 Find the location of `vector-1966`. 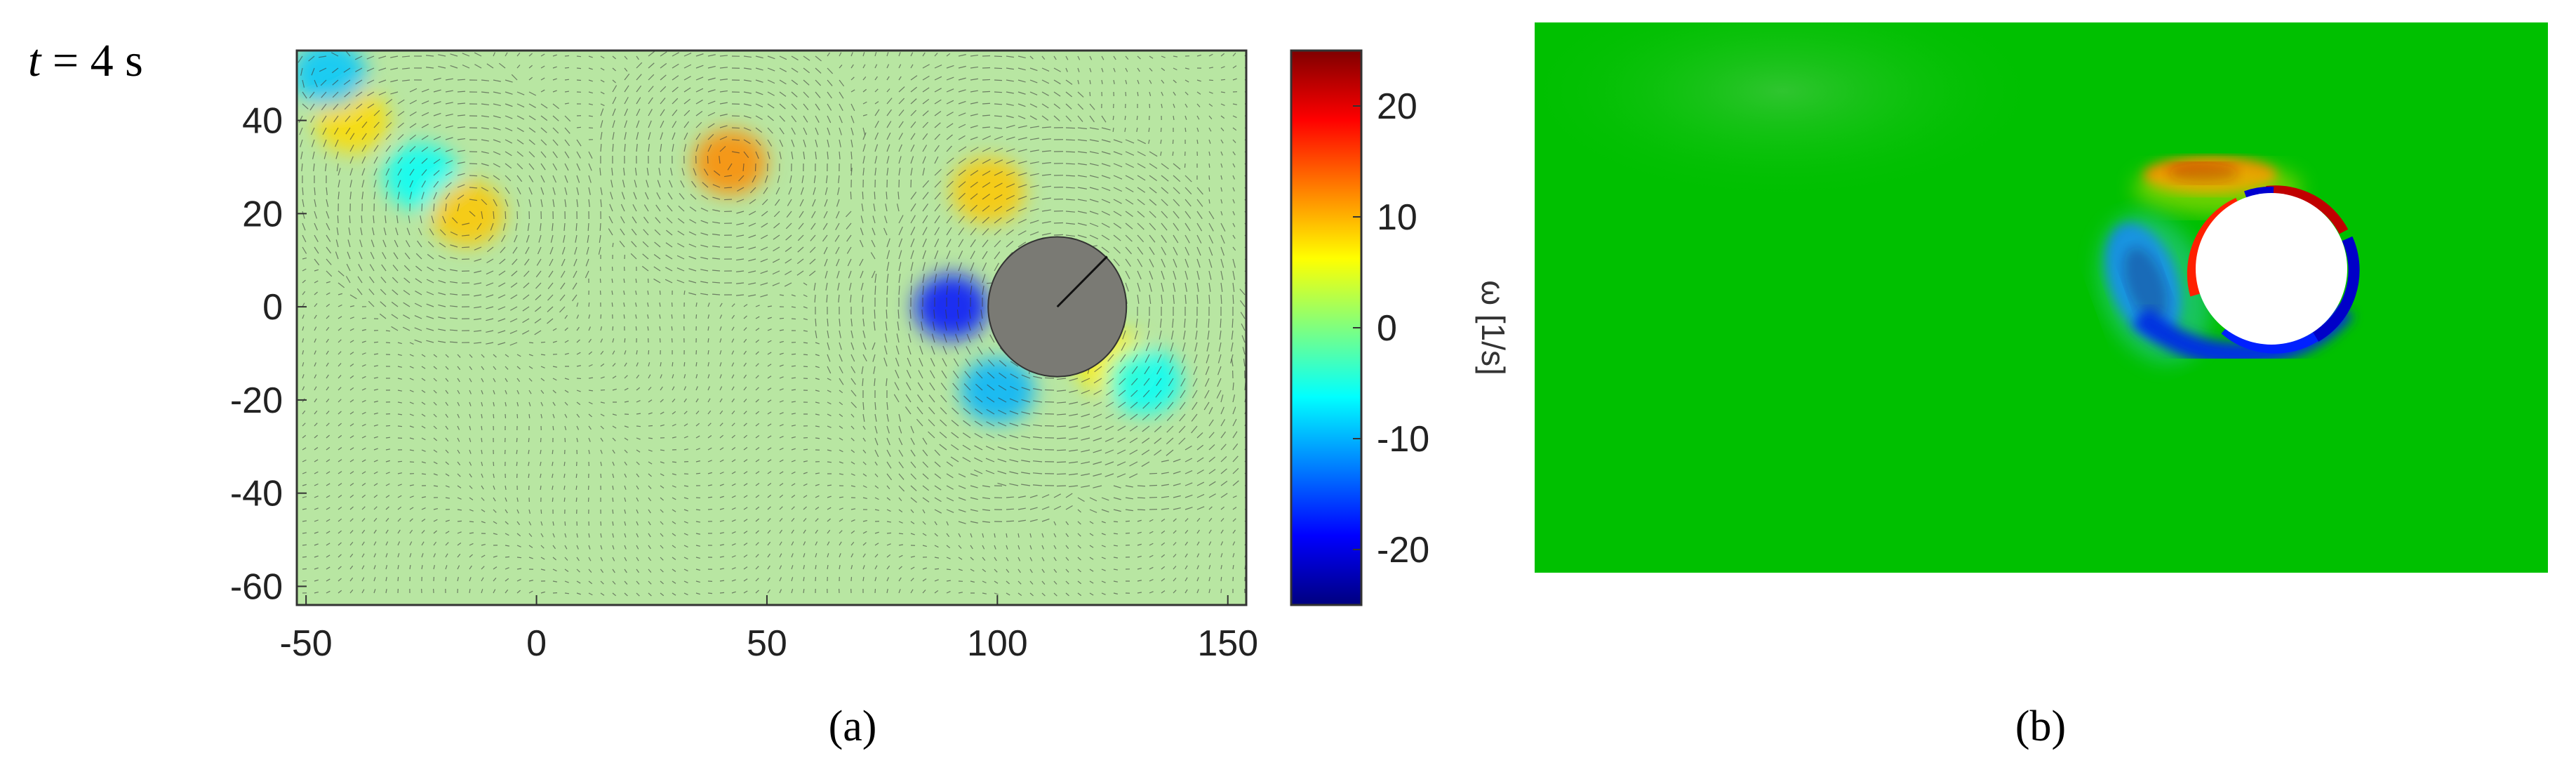

vector-1966 is located at coordinates (853, 346).